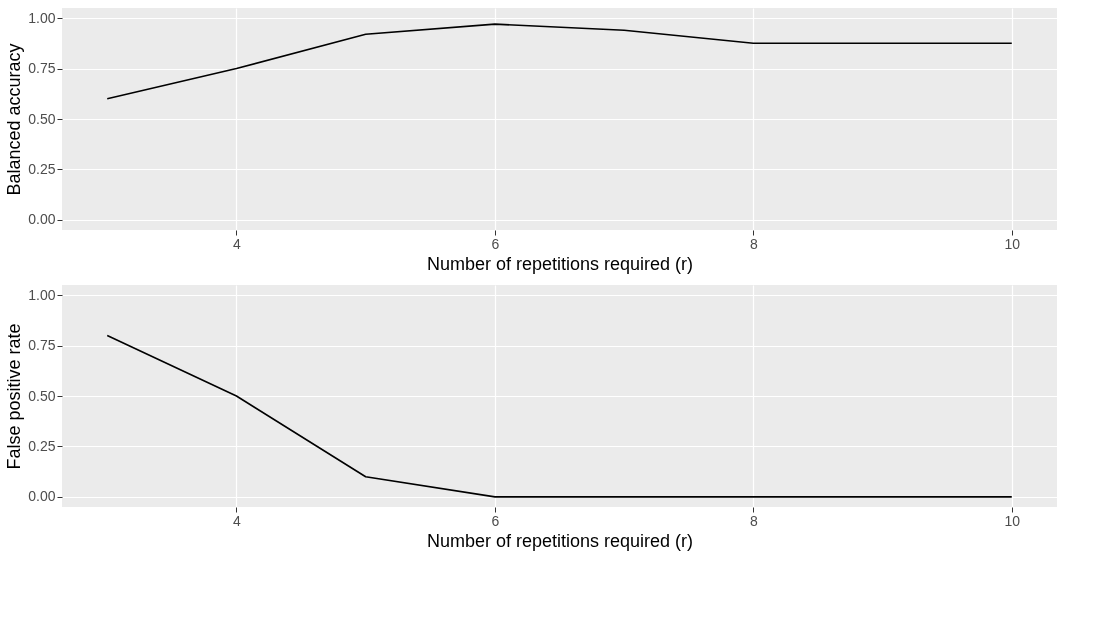 Image resolution: width=1106 pixels, height=625 pixels. I want to click on y-axis-title: Balanced accuracy, so click(14, 119).